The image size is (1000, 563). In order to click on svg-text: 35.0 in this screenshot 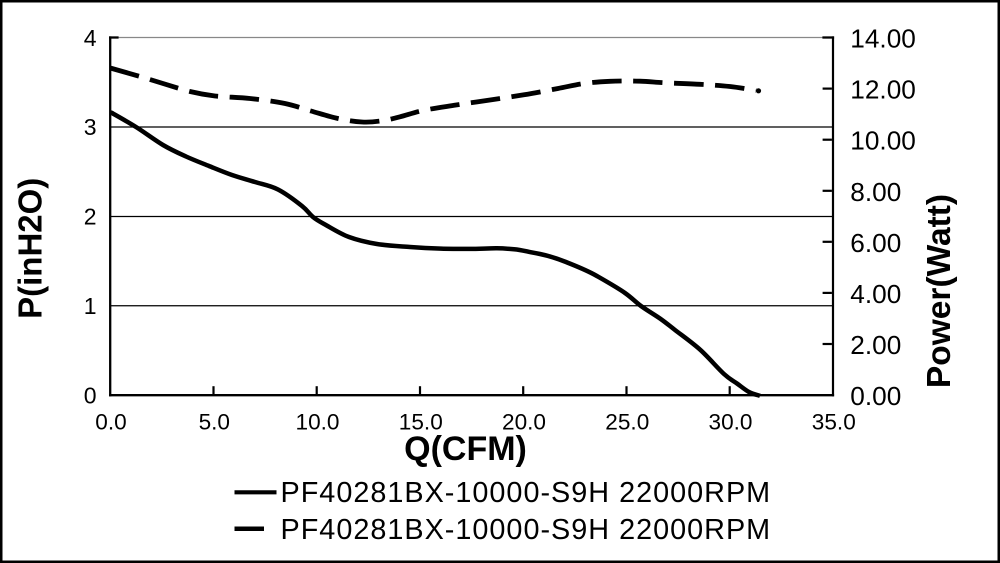, I will do `click(834, 422)`.